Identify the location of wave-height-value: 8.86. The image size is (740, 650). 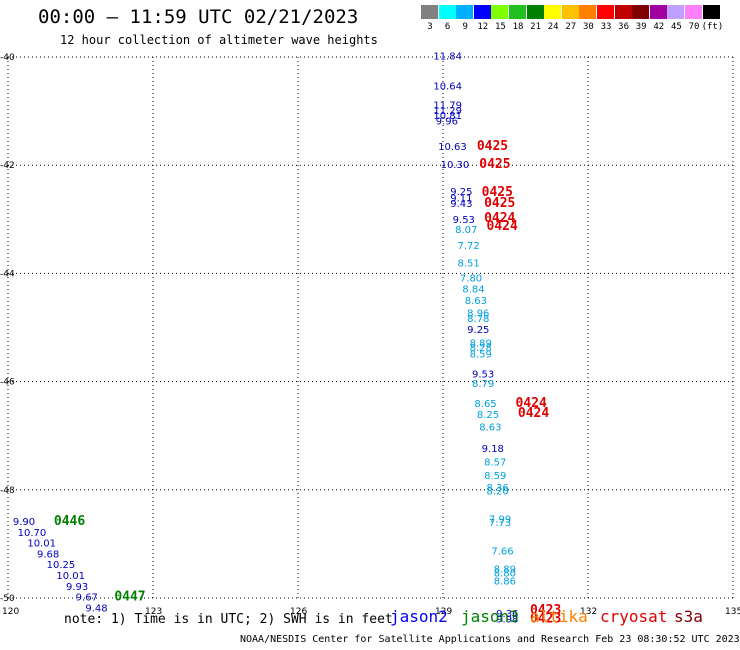
(505, 581).